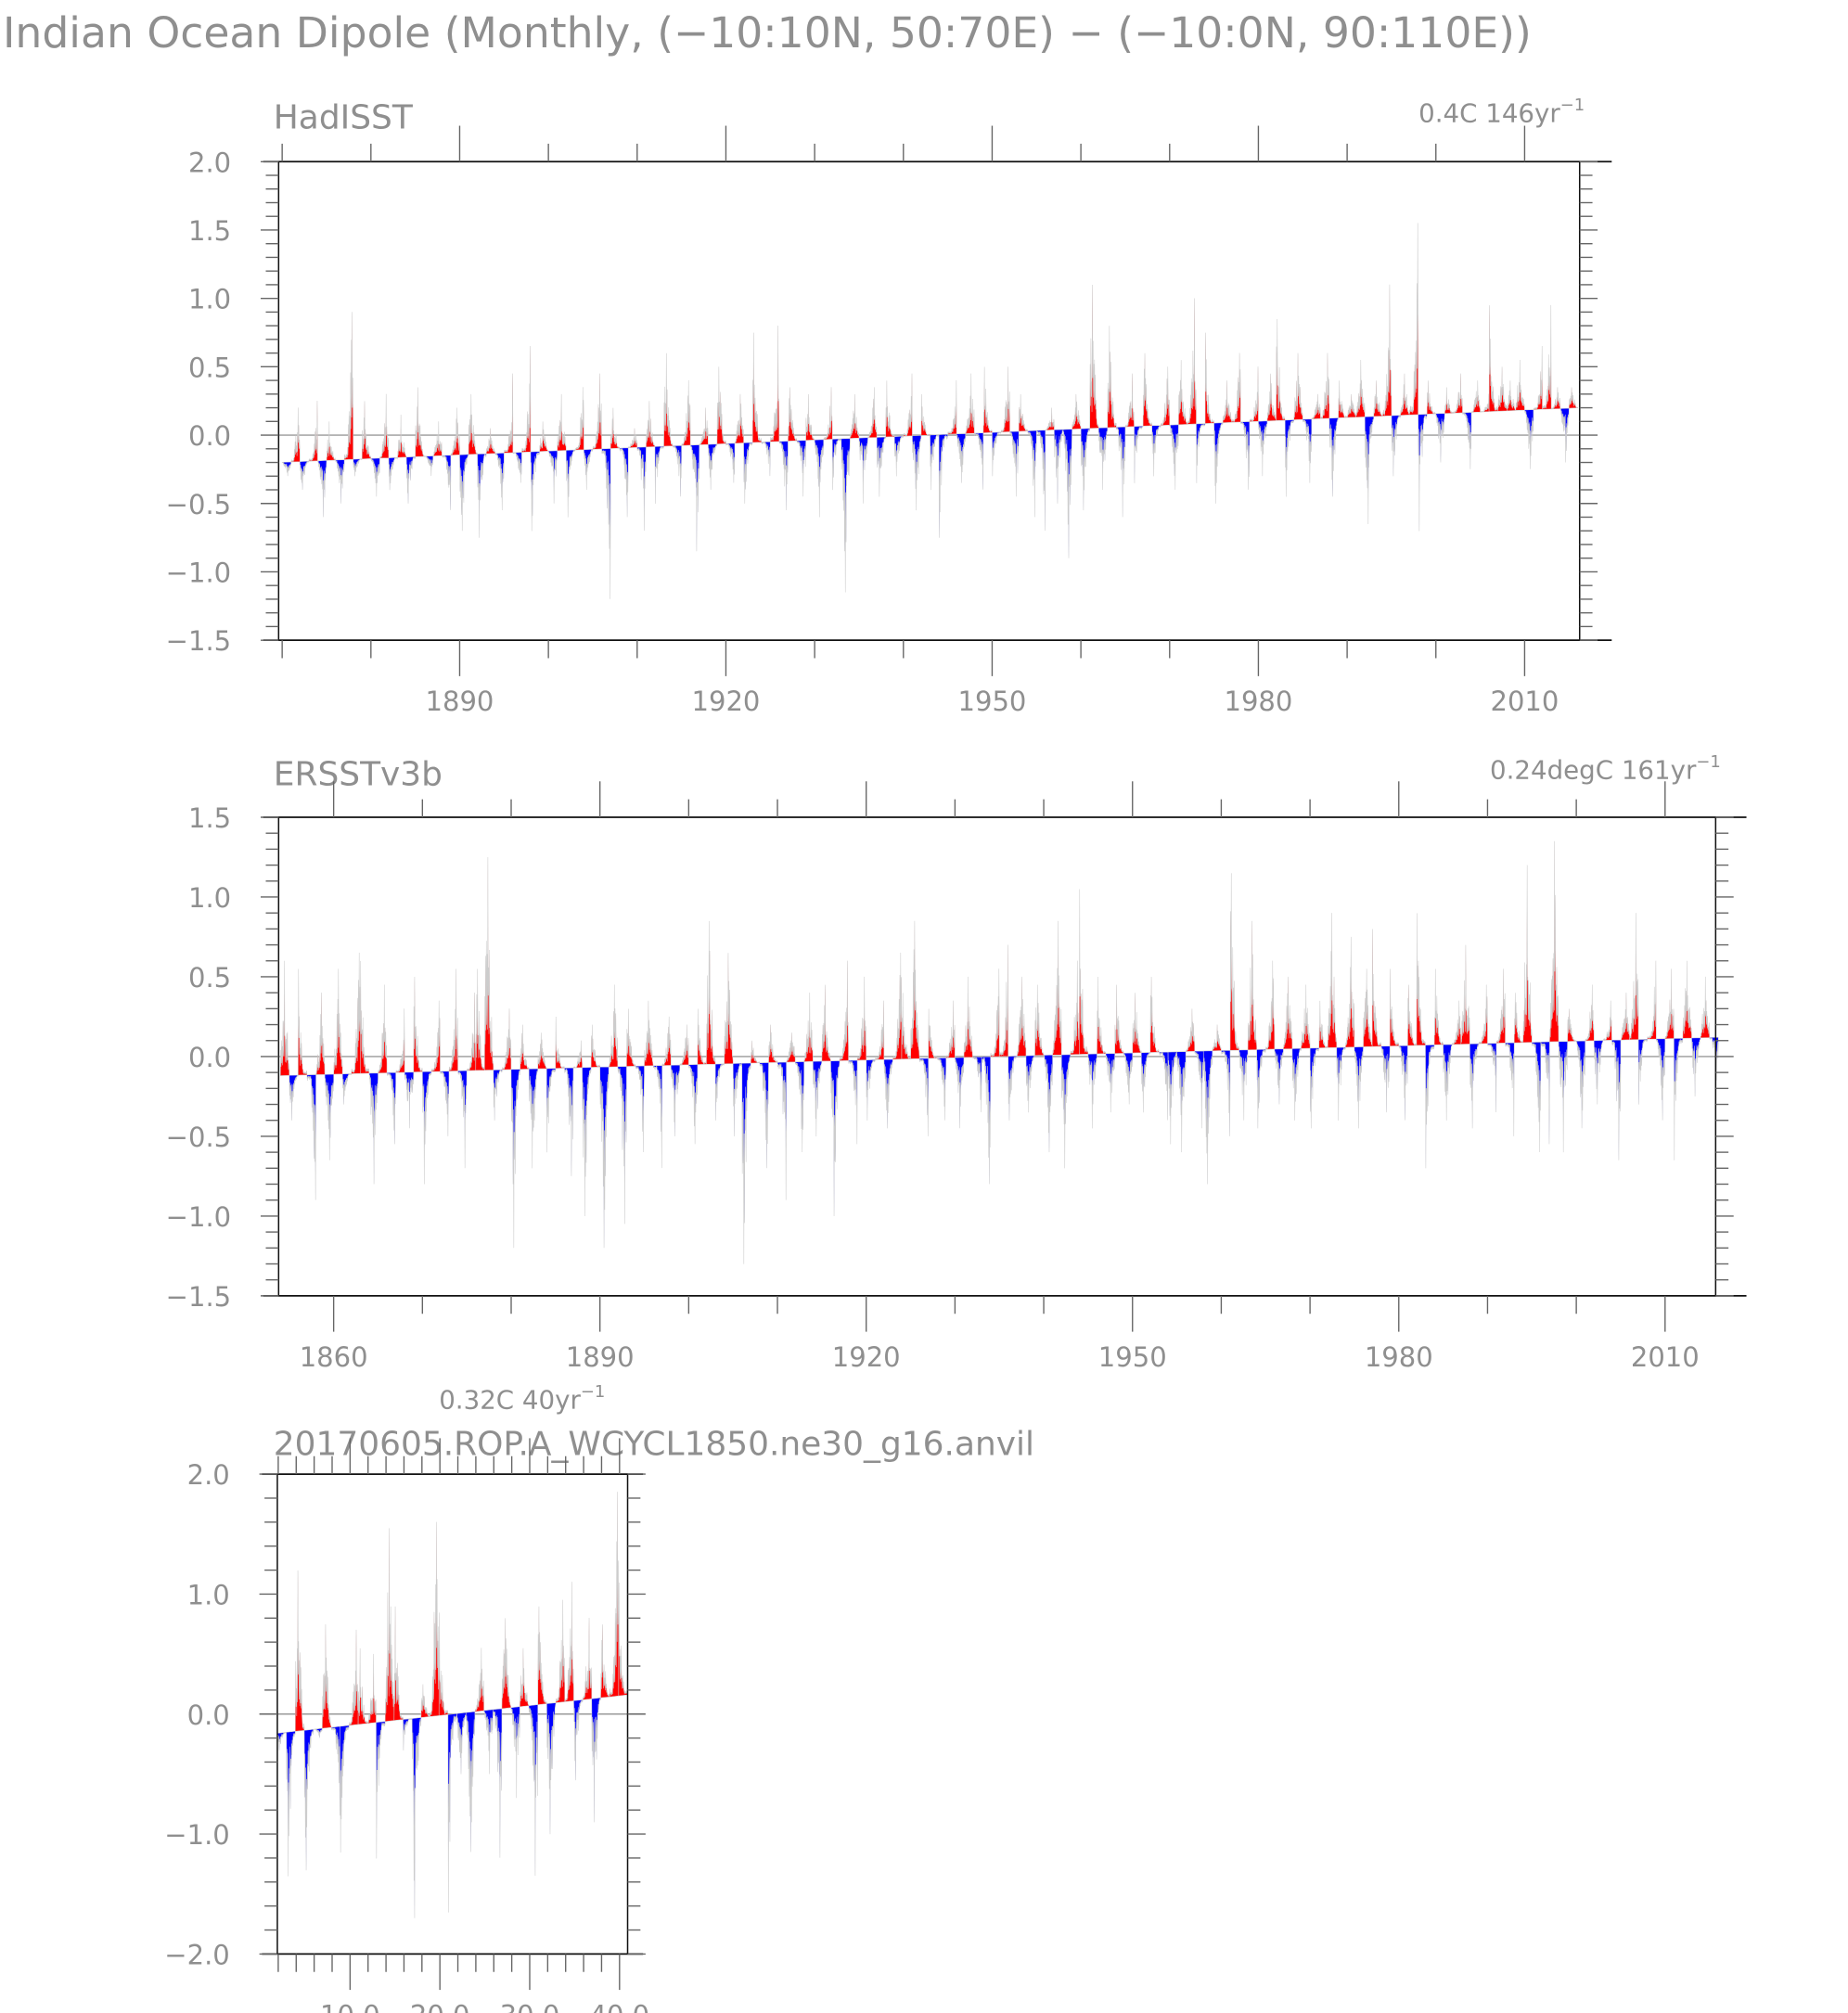 The image size is (1848, 2013). What do you see at coordinates (1593, 770) in the screenshot?
I see `trend-text: 0.24degC 161yr` at bounding box center [1593, 770].